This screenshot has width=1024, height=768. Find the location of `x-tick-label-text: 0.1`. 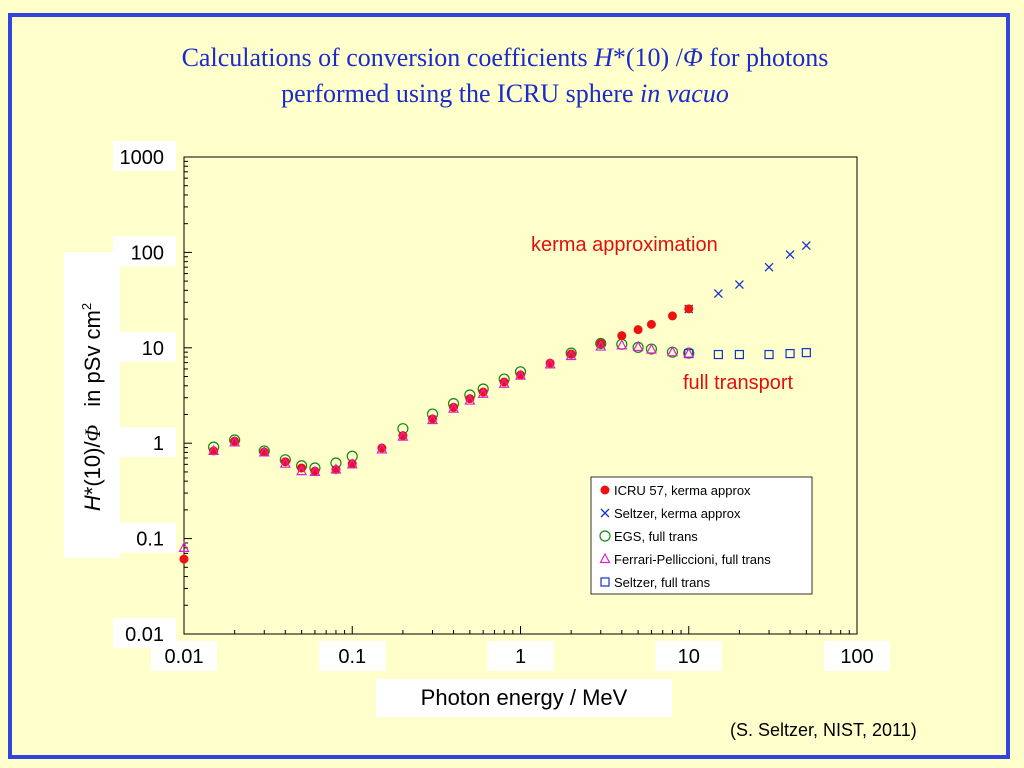

x-tick-label-text: 0.1 is located at coordinates (352, 657).